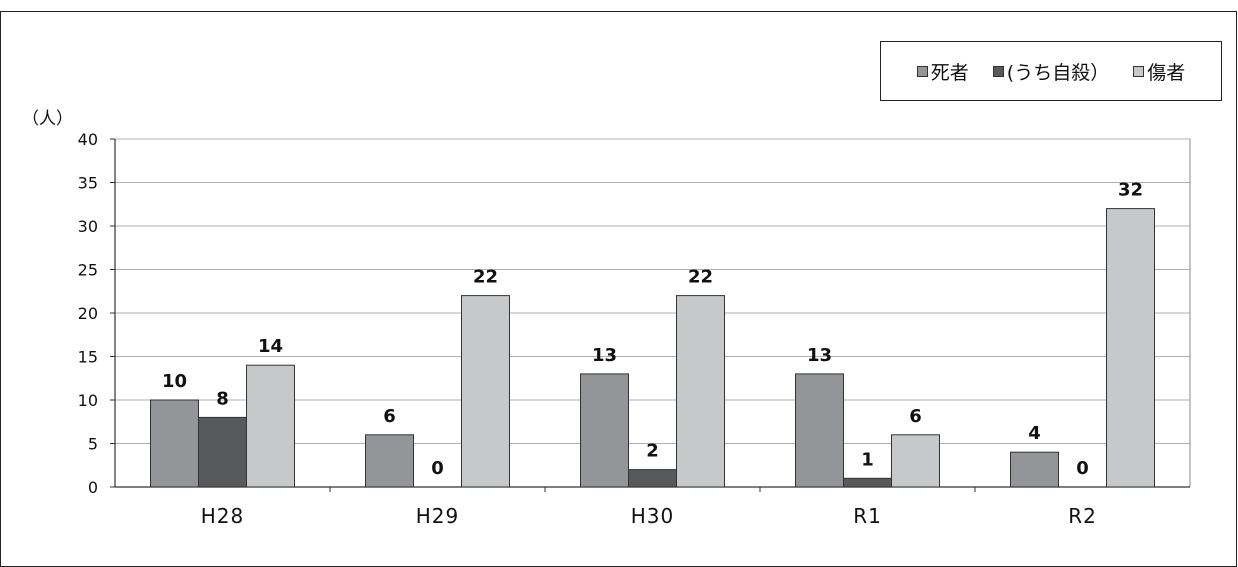 The height and width of the screenshot is (567, 1238). I want to click on y-tick-label: 5, so click(93, 444).